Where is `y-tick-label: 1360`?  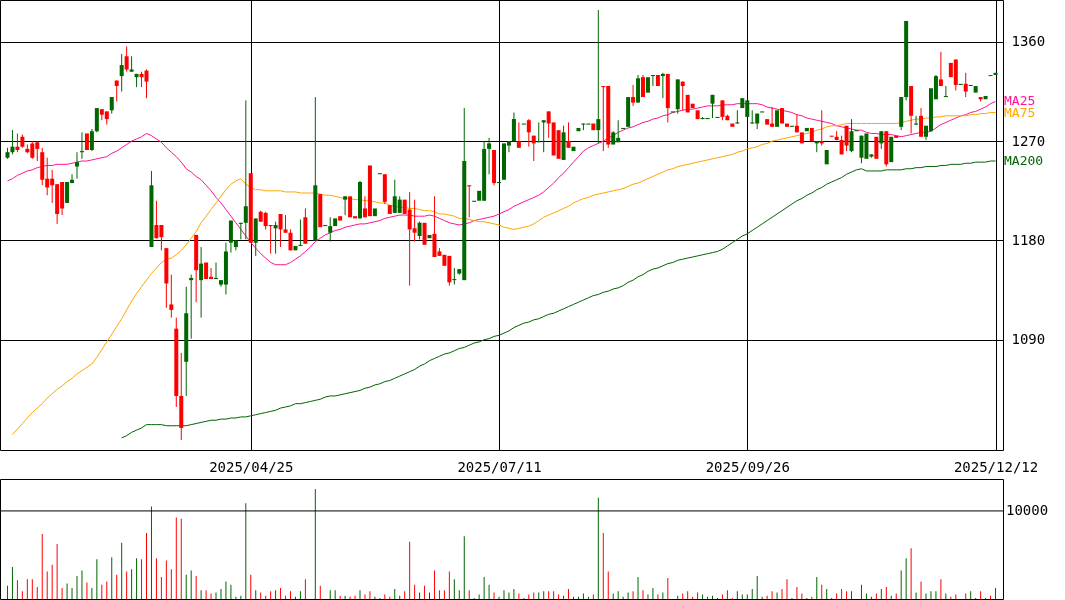
y-tick-label: 1360 is located at coordinates (1028, 41).